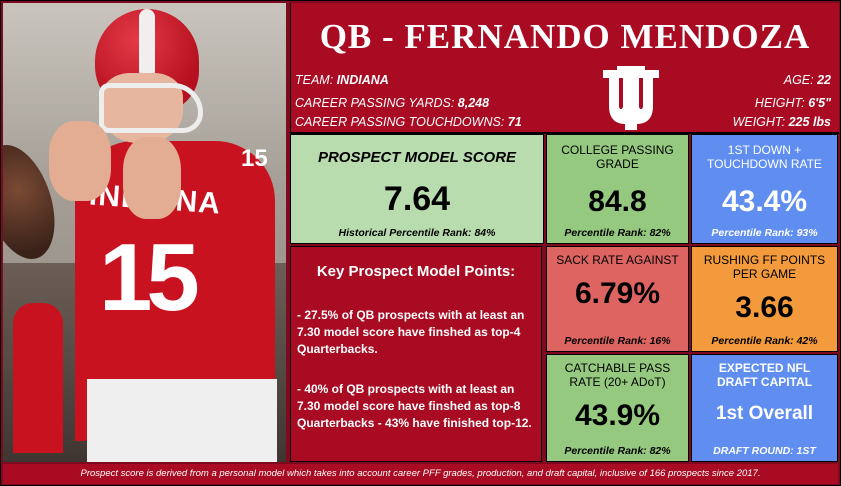 Image resolution: width=841 pixels, height=486 pixels. What do you see at coordinates (798, 80) in the screenshot?
I see `age-label: AGE:` at bounding box center [798, 80].